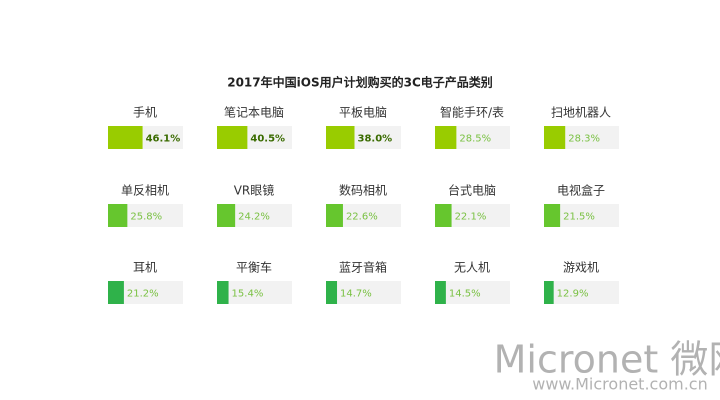 The image size is (720, 400). Describe the element at coordinates (581, 113) in the screenshot. I see `category-label: 扫地机器人` at that location.